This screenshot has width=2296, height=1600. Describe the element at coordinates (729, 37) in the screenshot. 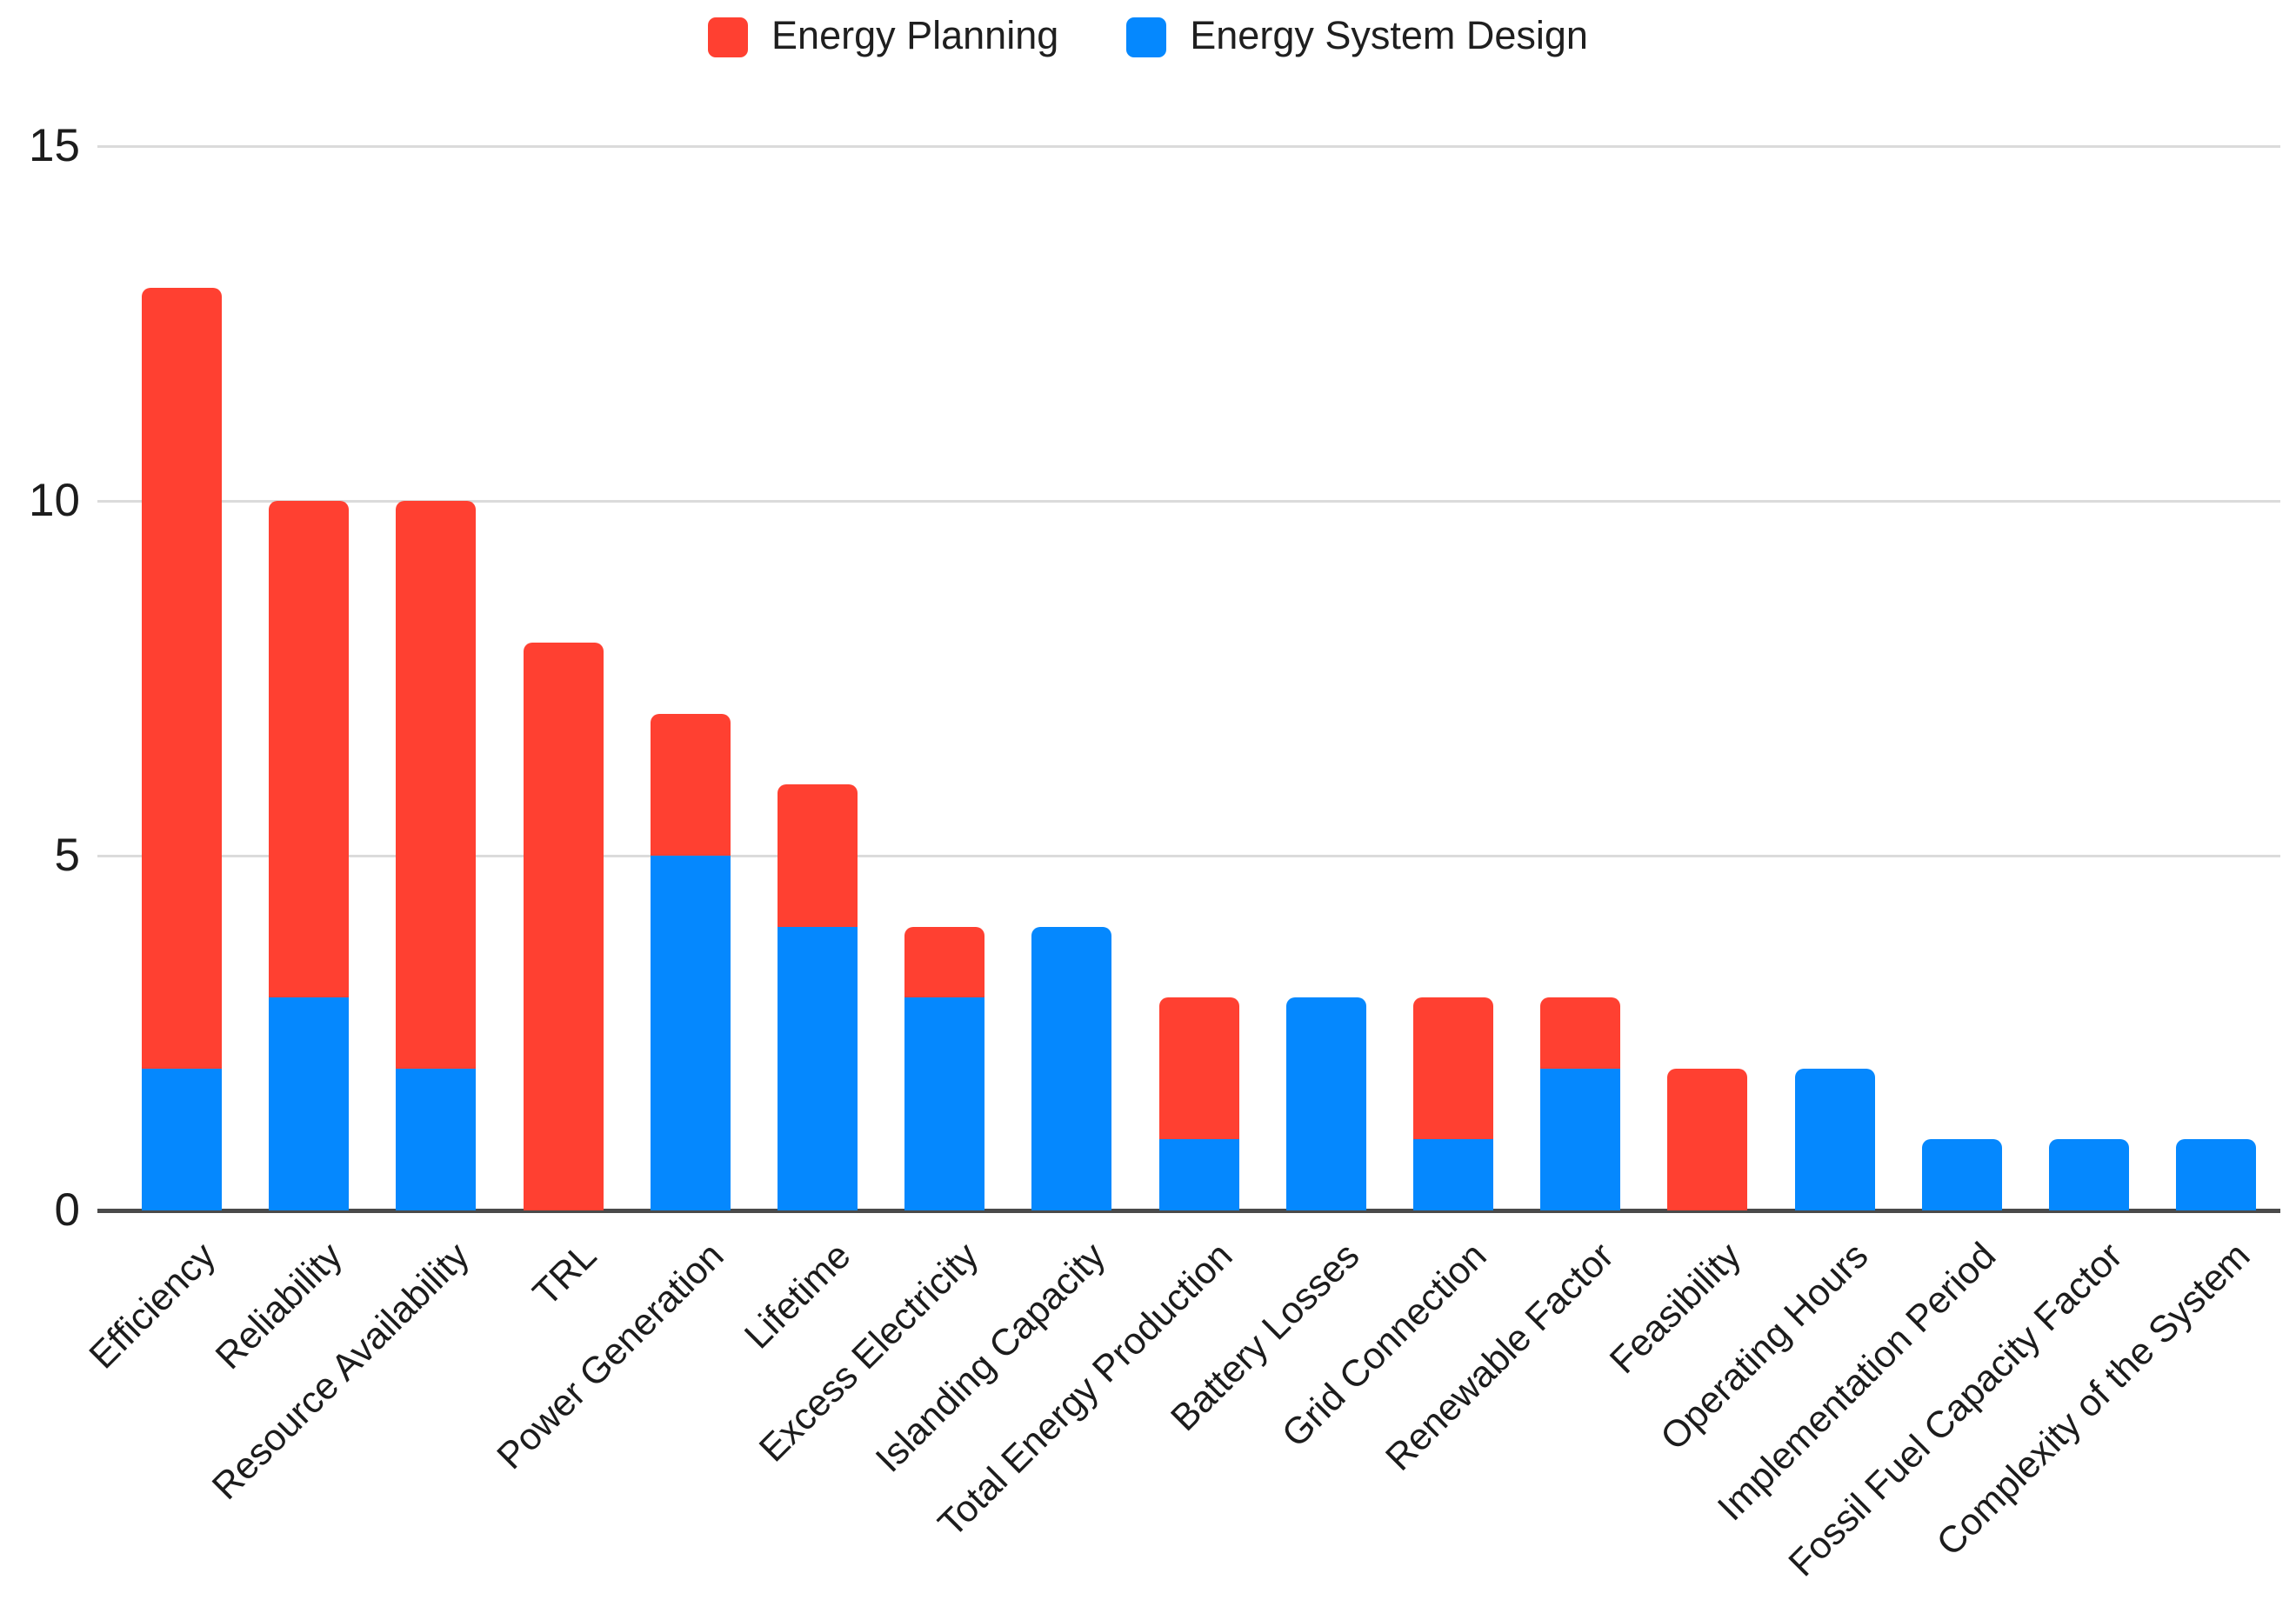

I see `energy-planning-swatch-icon` at that location.